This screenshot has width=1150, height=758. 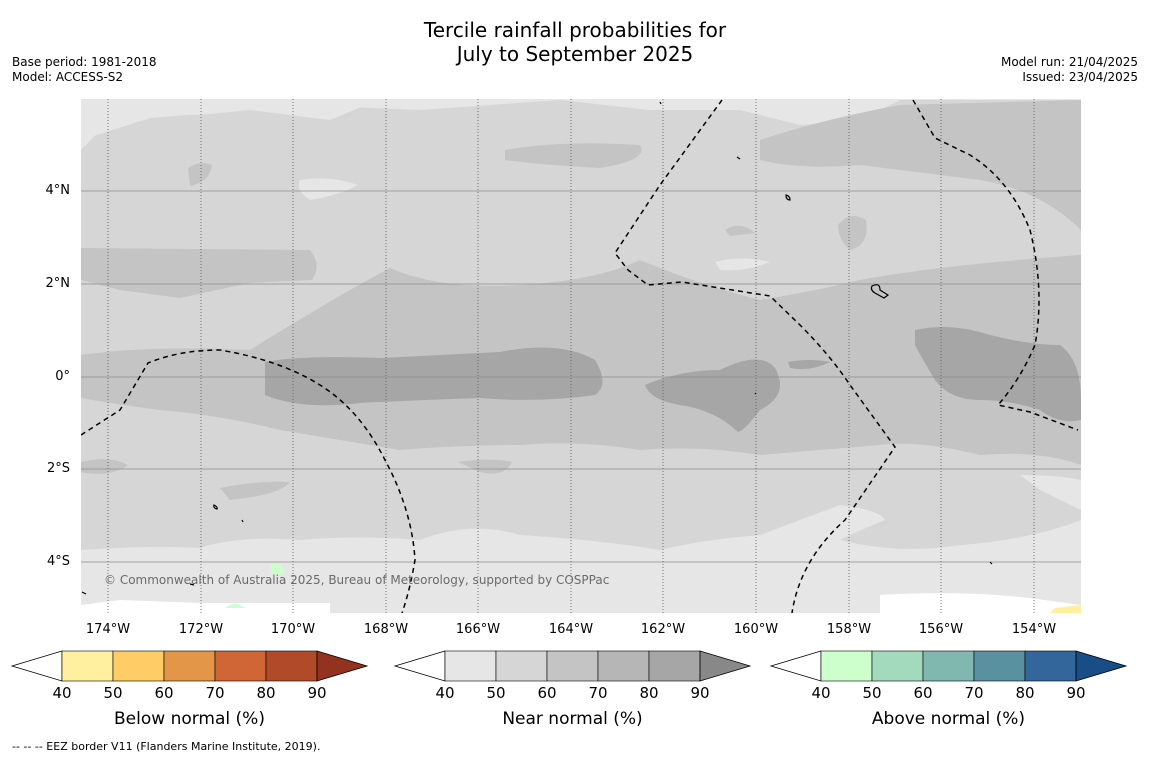 What do you see at coordinates (663, 629) in the screenshot?
I see `lon-label: 162°W` at bounding box center [663, 629].